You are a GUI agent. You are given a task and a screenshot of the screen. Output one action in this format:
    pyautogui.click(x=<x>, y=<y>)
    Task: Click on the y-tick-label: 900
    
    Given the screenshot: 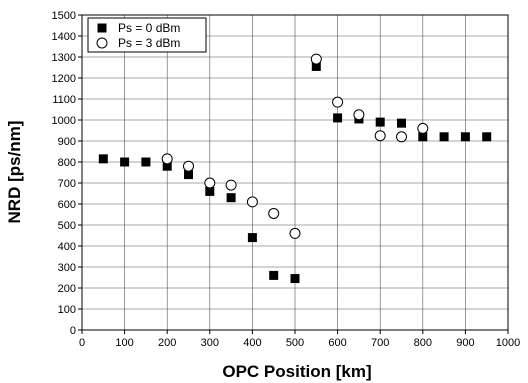 What is the action you would take?
    pyautogui.click(x=67, y=142)
    